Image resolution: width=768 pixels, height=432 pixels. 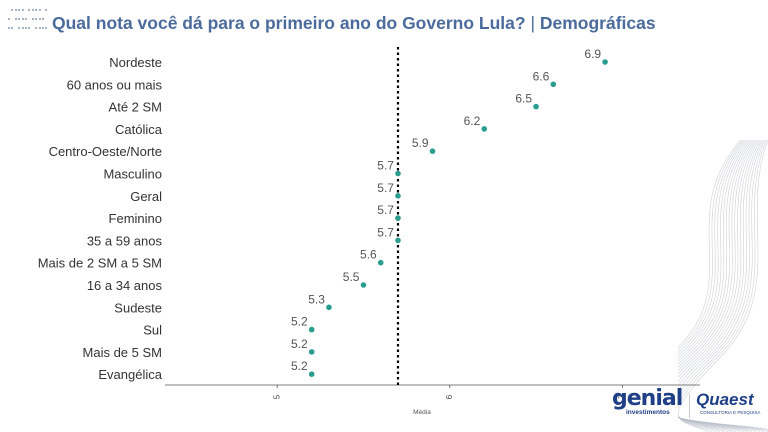 What do you see at coordinates (132, 174) in the screenshot?
I see `category-label: Masculino` at bounding box center [132, 174].